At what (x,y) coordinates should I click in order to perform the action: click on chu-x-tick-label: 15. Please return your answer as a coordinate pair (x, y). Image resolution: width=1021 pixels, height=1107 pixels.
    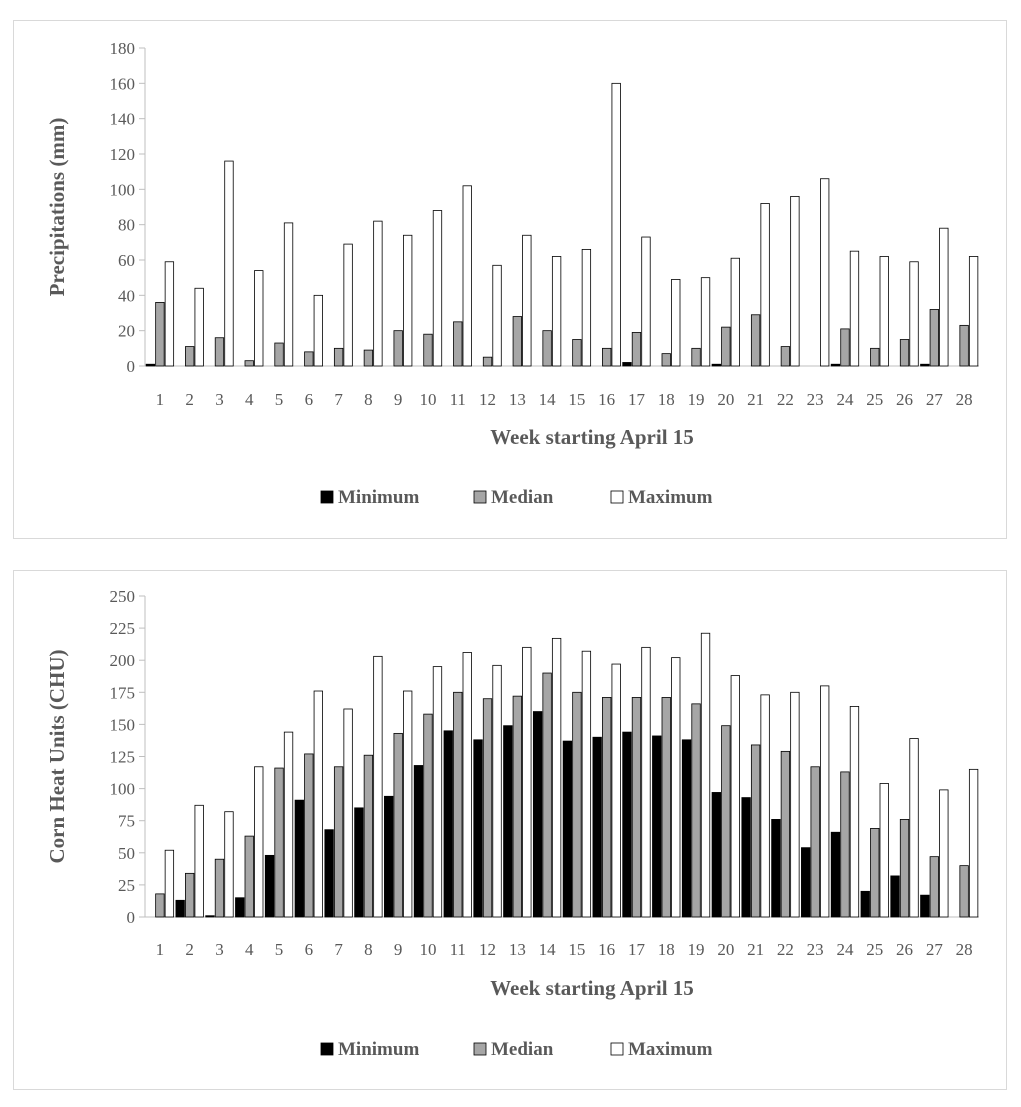
    Looking at the image, I should click on (576, 949).